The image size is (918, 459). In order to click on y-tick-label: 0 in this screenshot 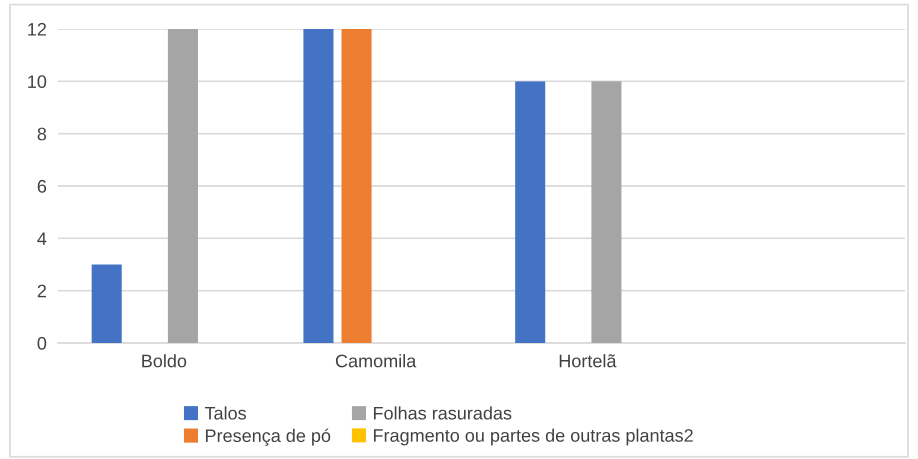, I will do `click(42, 343)`.